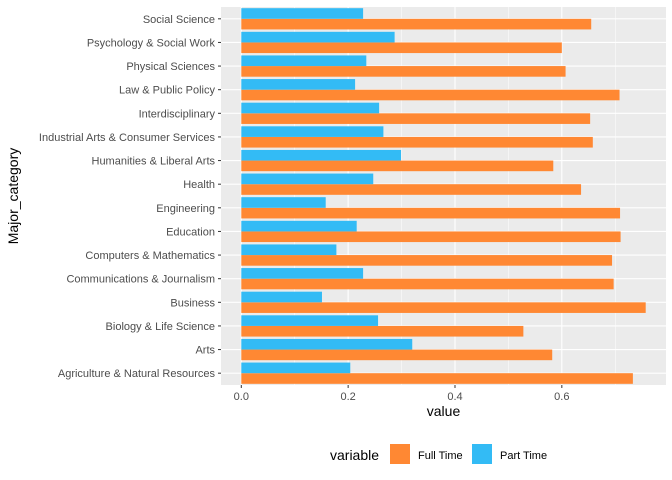 The width and height of the screenshot is (672, 480). Describe the element at coordinates (13, 196) in the screenshot. I see `y-axis-title: Major_category` at that location.